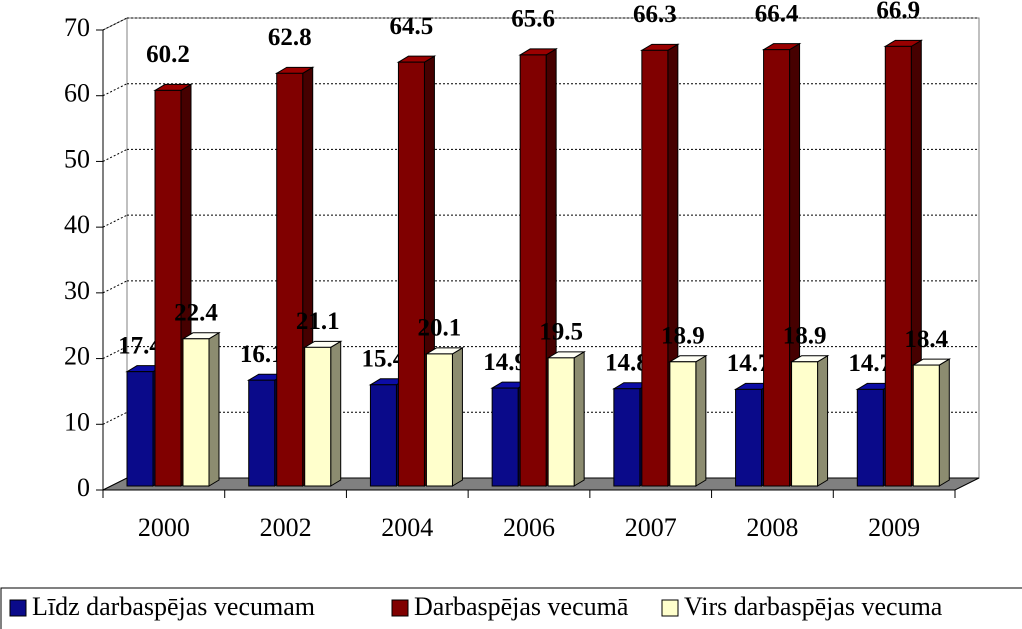  I want to click on legend-box, so click(511, 608).